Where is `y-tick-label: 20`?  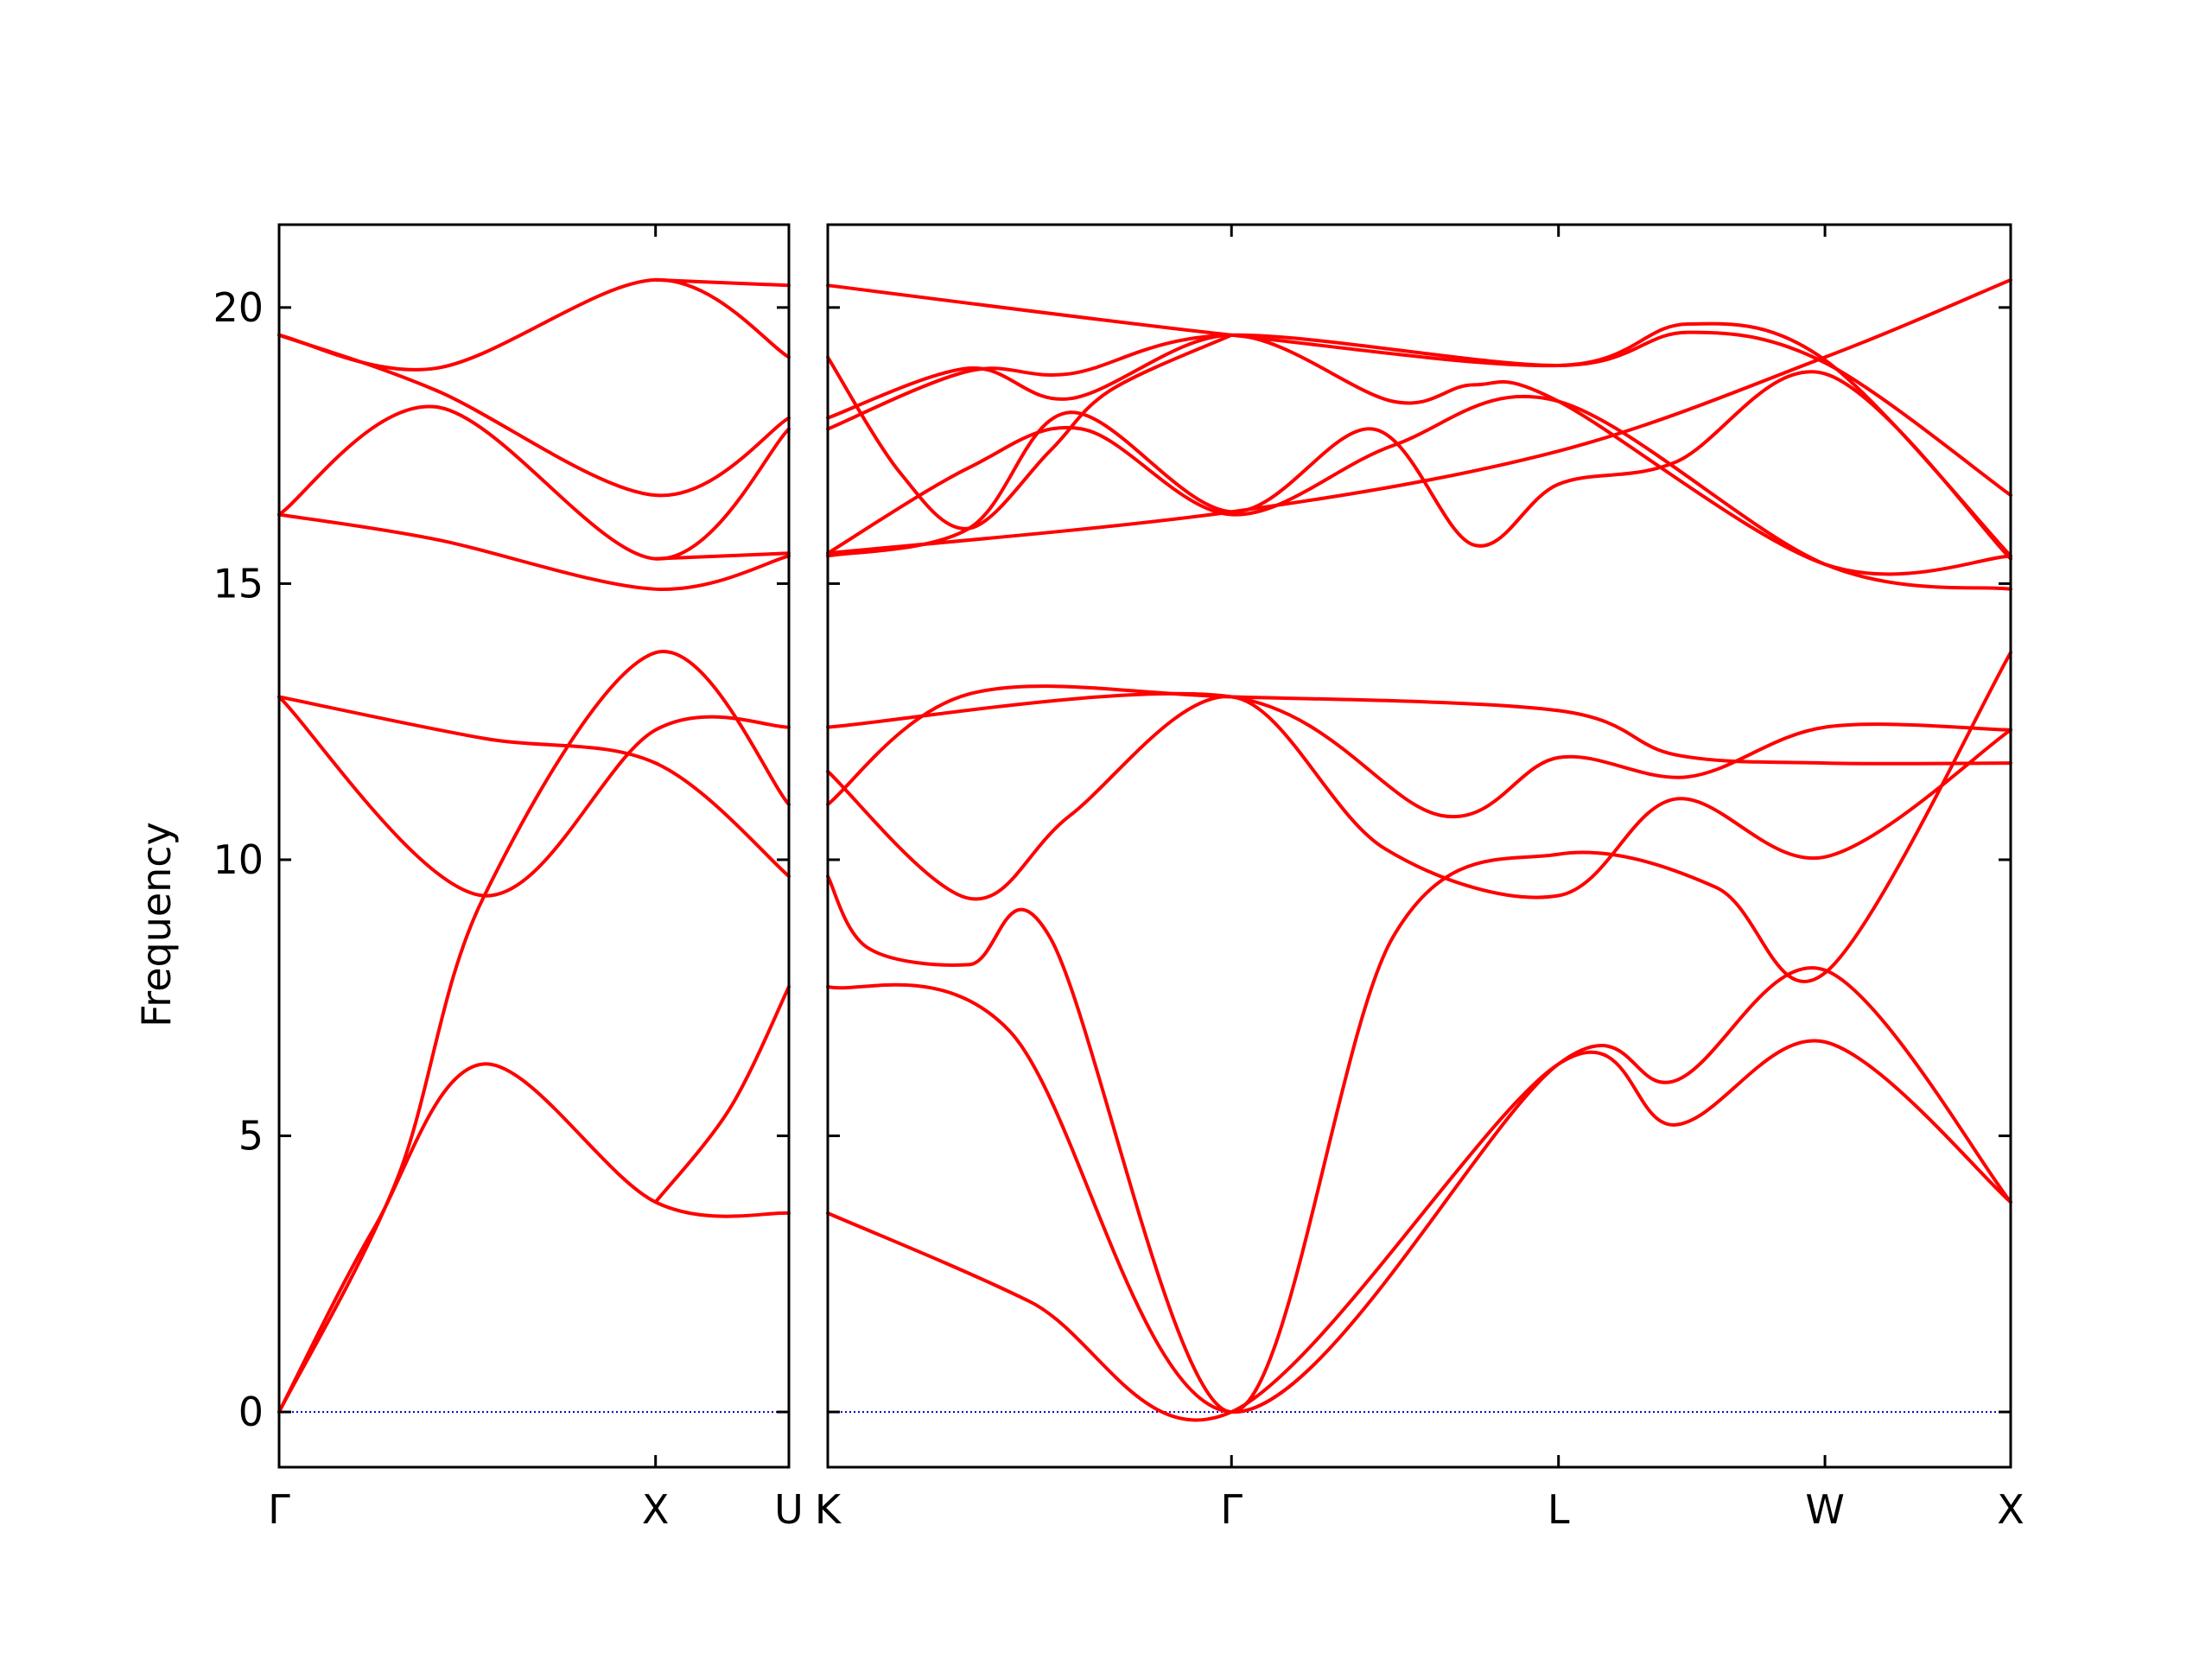 y-tick-label: 20 is located at coordinates (238, 307).